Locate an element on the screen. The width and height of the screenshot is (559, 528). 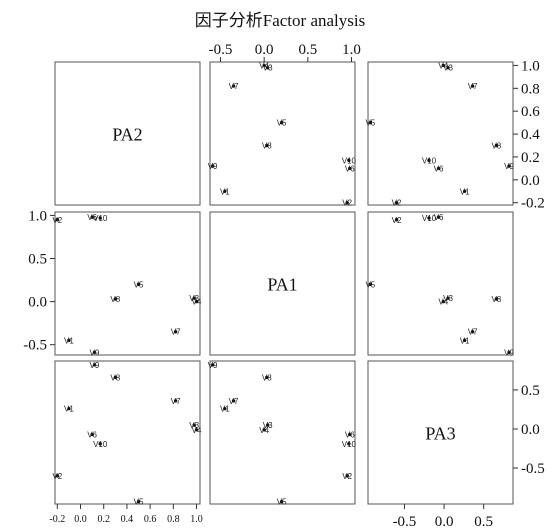
point-label-v6-pa2-vs-pa3: V6 is located at coordinates (439, 168).